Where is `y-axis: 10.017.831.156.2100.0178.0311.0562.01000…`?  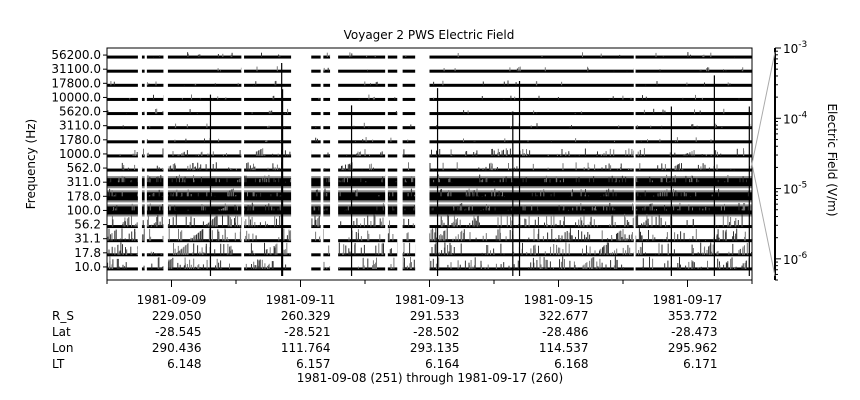
y-axis: 10.017.831.156.2100.0178.0311.0562.01000… is located at coordinates (79, 161).